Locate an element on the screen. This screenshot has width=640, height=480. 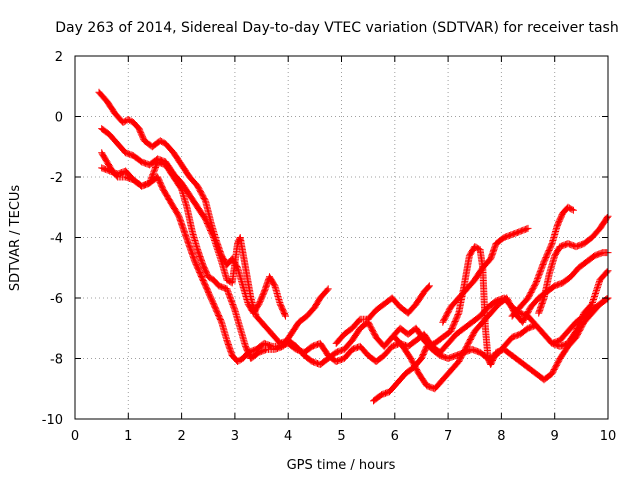
x-tick-label: 3 is located at coordinates (235, 436).